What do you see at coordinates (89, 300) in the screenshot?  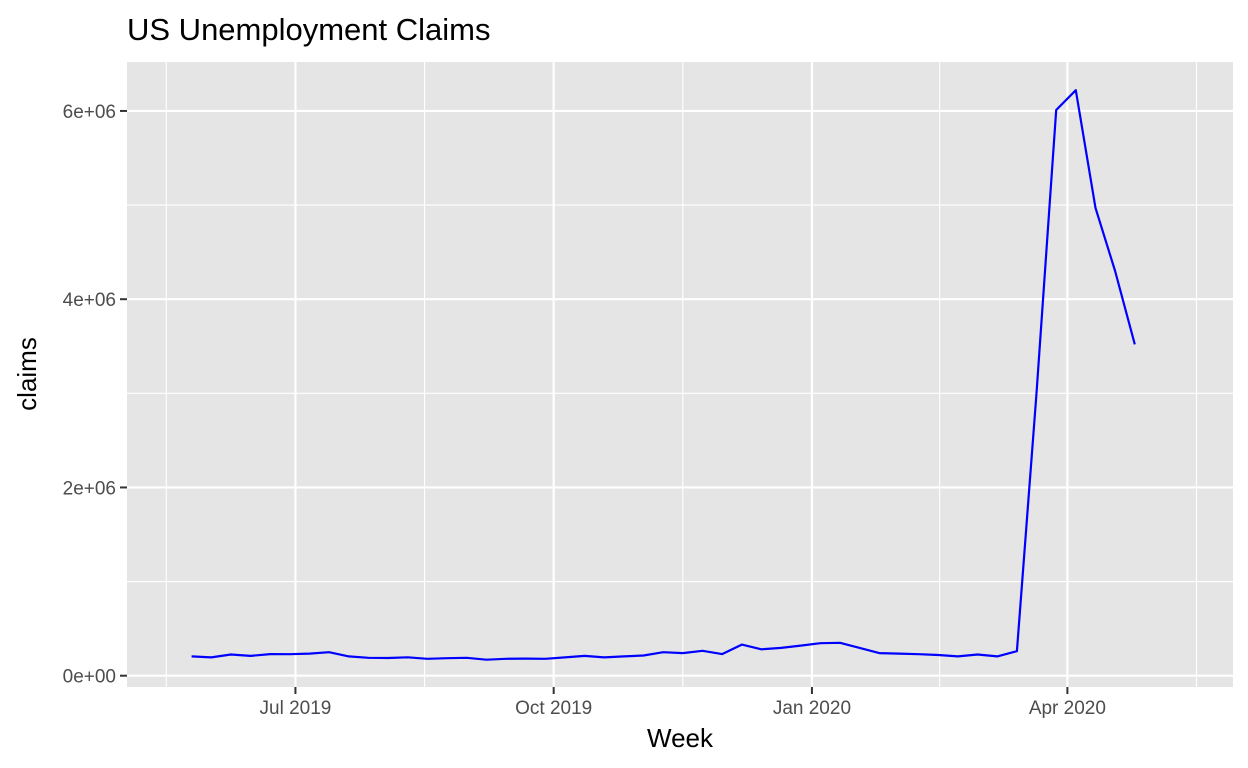 I see `y-tick-label: 4e+06` at bounding box center [89, 300].